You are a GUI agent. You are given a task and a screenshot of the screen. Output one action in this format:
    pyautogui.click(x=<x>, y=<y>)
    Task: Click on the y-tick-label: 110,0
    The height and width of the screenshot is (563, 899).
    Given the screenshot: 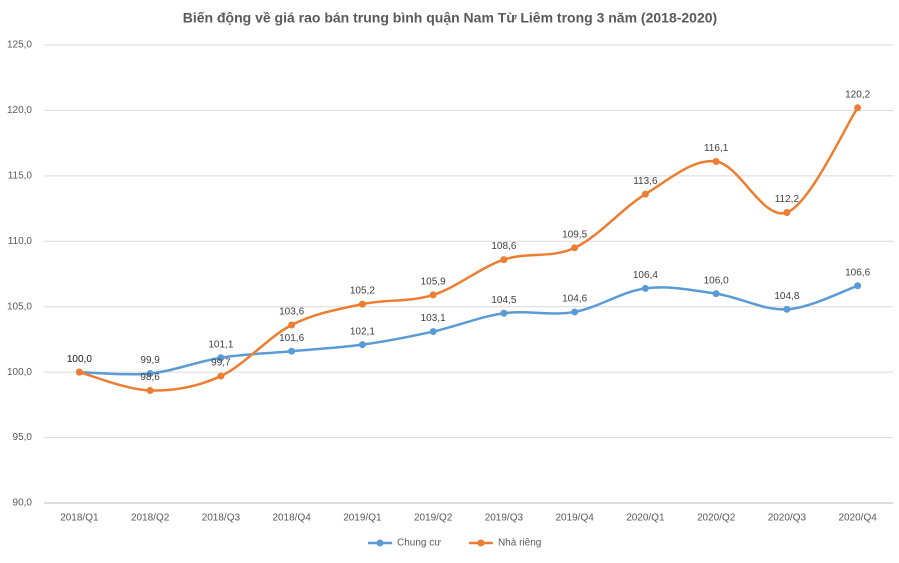 What is the action you would take?
    pyautogui.click(x=20, y=241)
    